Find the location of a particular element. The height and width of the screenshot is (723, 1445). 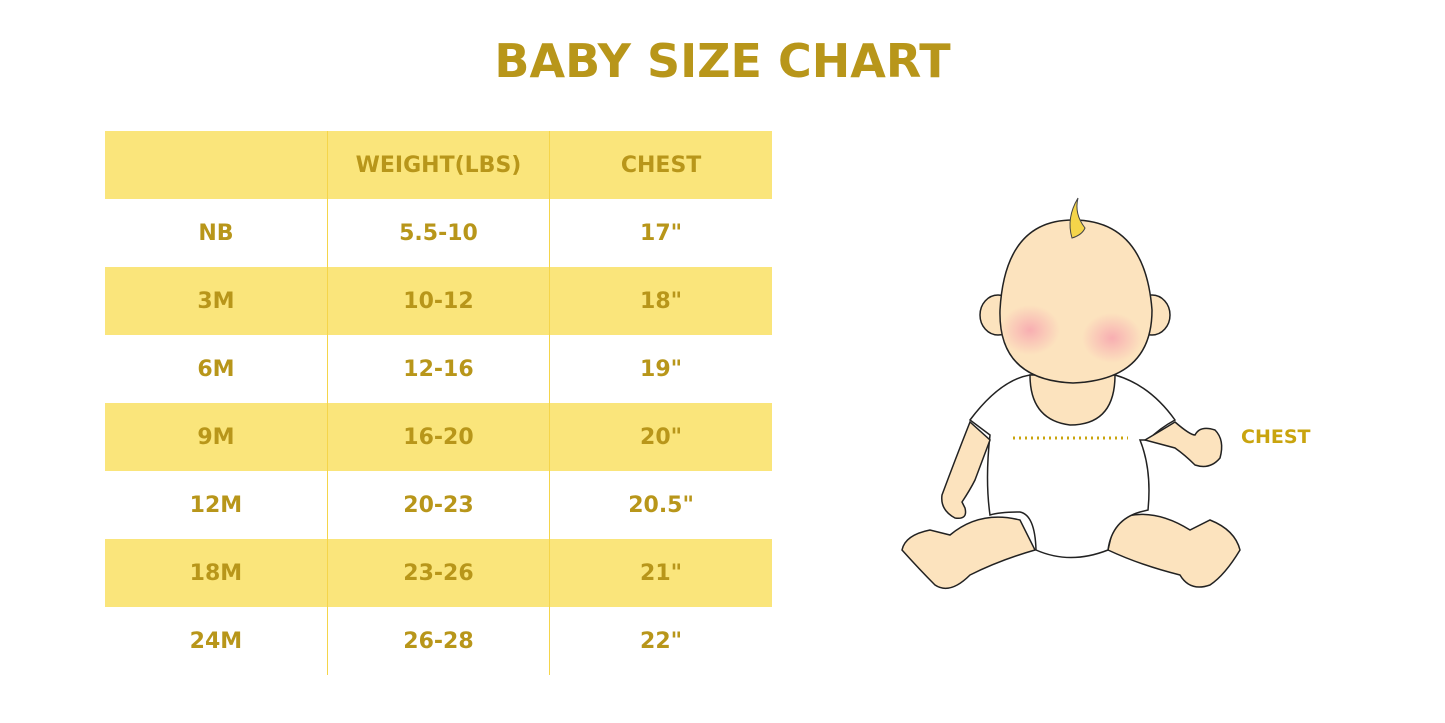

baby-illustration is located at coordinates (1071, 393).